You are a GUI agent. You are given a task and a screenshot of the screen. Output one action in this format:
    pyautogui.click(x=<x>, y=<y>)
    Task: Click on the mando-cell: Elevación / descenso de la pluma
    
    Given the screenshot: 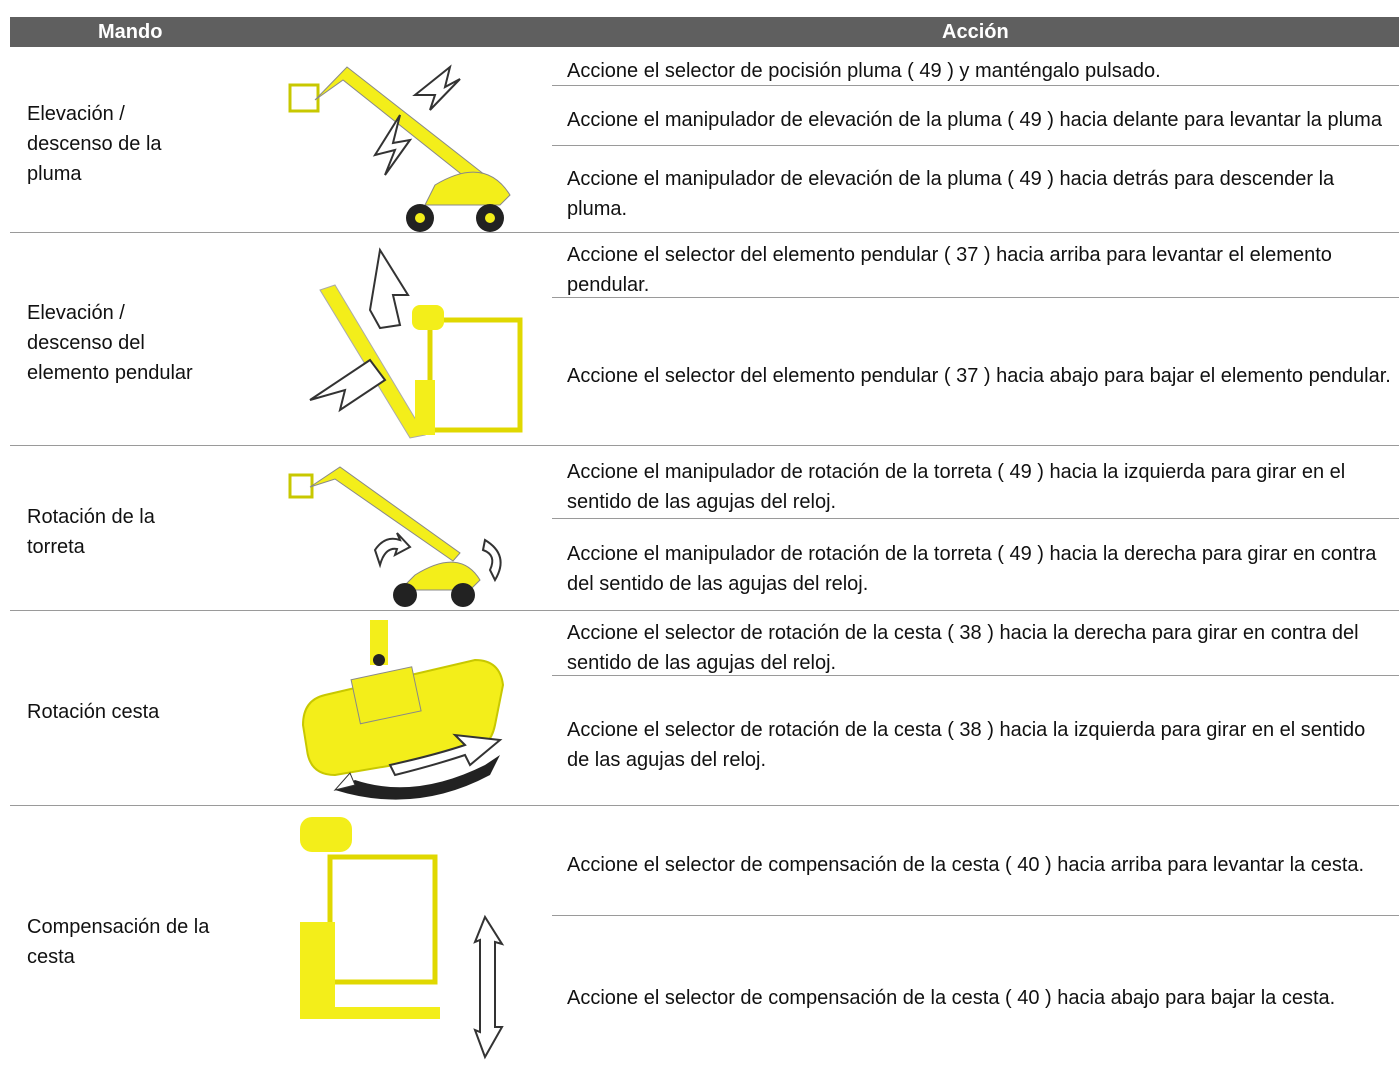 What is the action you would take?
    pyautogui.click(x=152, y=139)
    